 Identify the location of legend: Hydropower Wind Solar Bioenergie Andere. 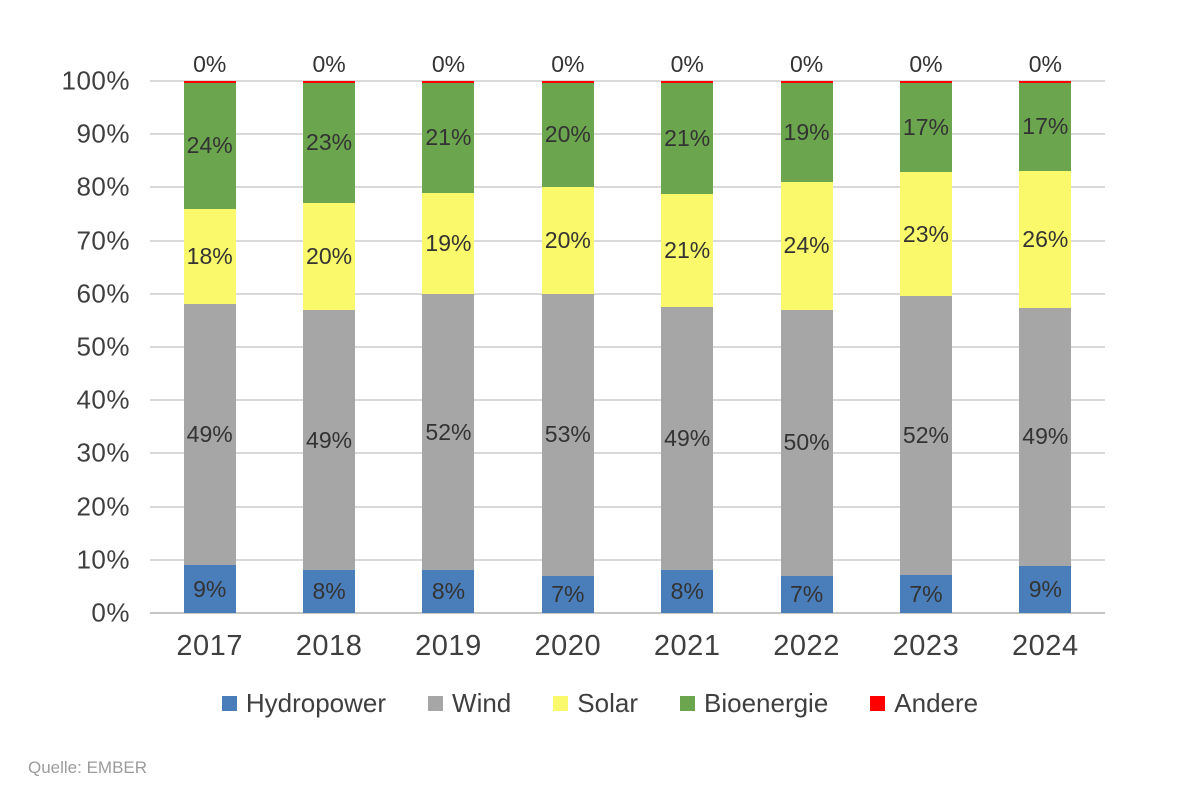
(600, 703).